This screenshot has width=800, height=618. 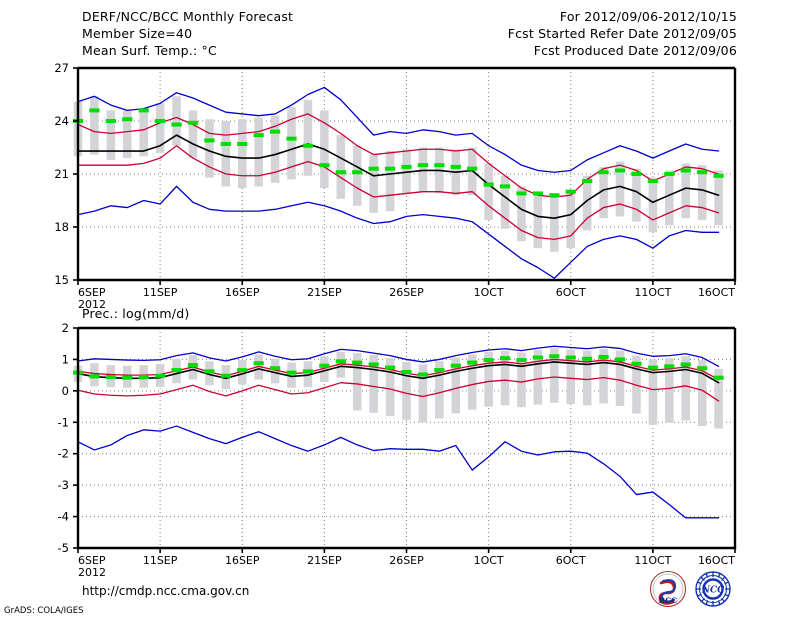 What do you see at coordinates (713, 590) in the screenshot?
I see `ncc-logo: NCC` at bounding box center [713, 590].